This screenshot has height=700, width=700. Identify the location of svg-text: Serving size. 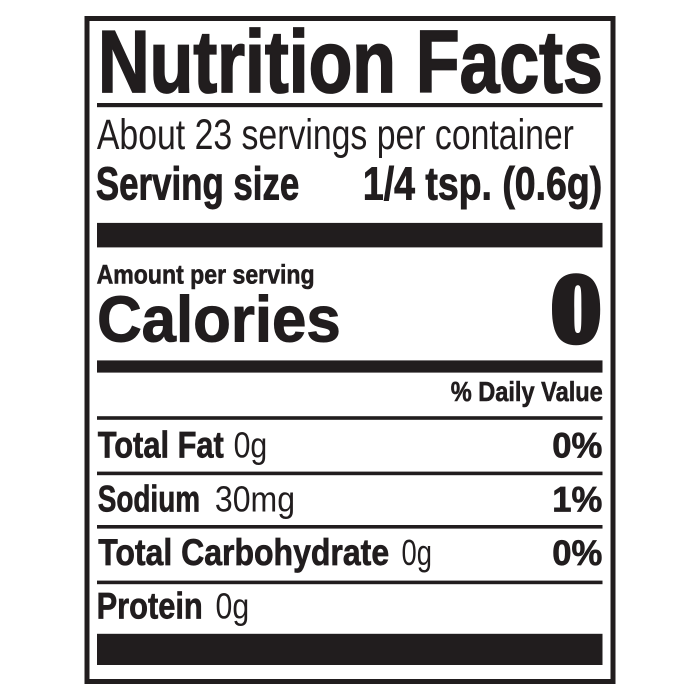
(197, 184).